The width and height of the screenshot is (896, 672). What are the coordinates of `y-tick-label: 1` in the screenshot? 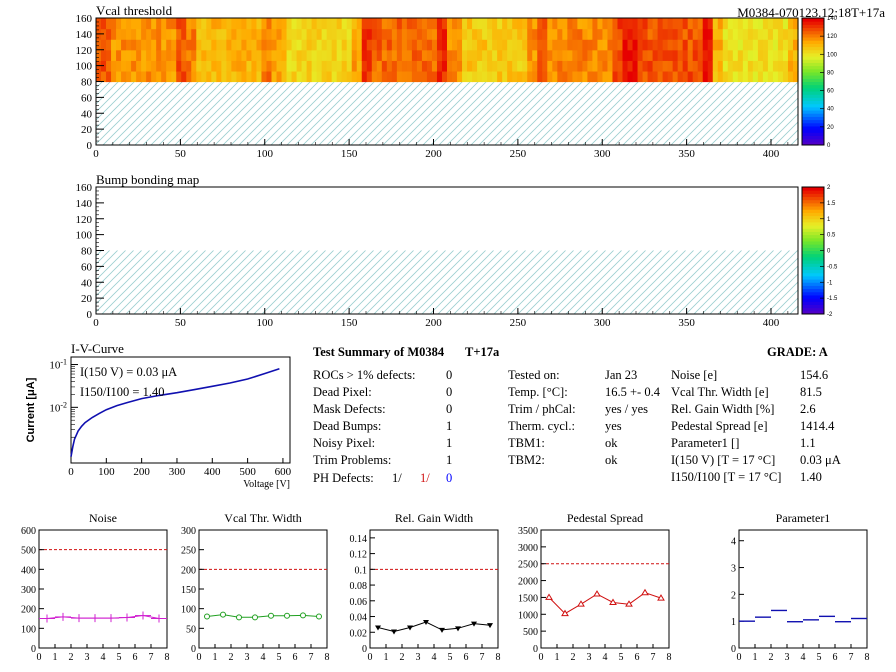 It's located at (733, 622).